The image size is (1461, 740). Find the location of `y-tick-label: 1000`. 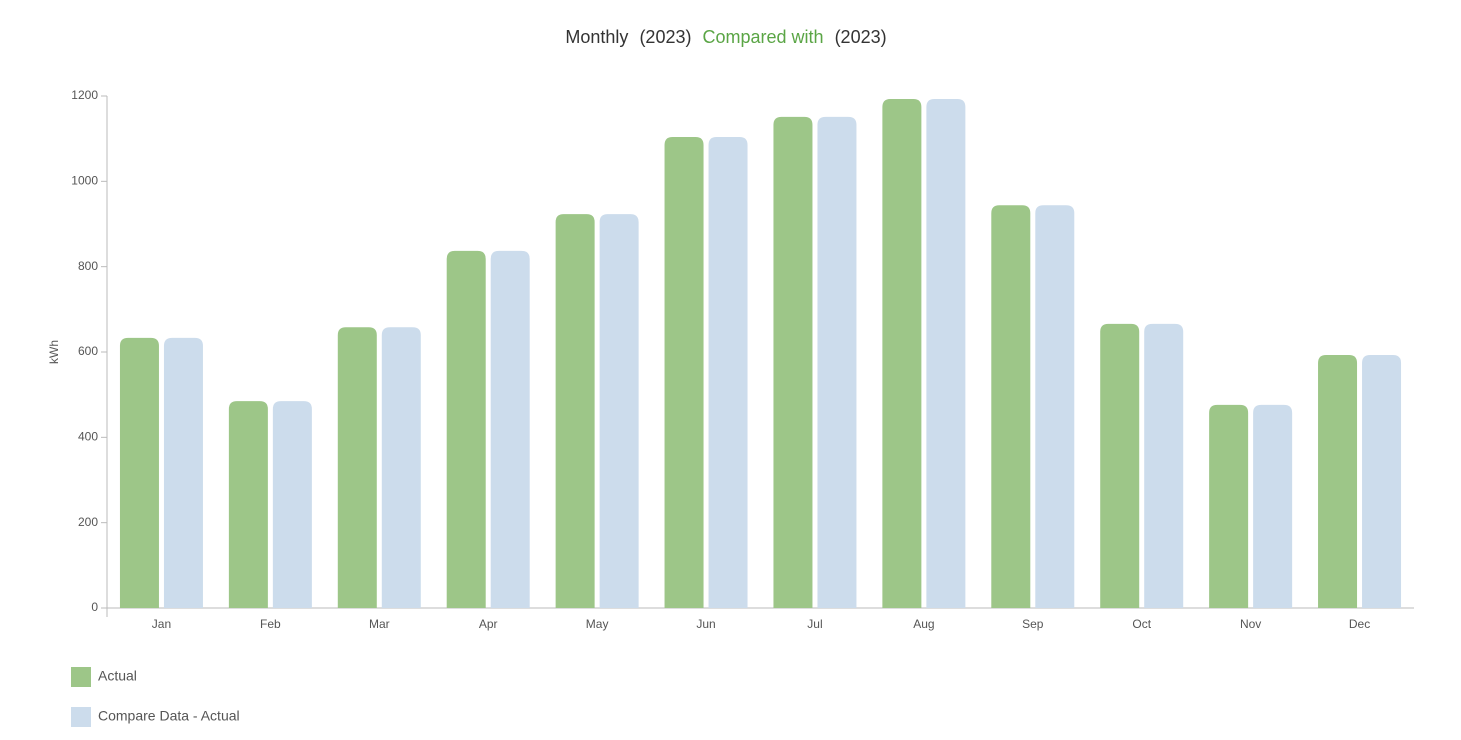

y-tick-label: 1000 is located at coordinates (84, 181).